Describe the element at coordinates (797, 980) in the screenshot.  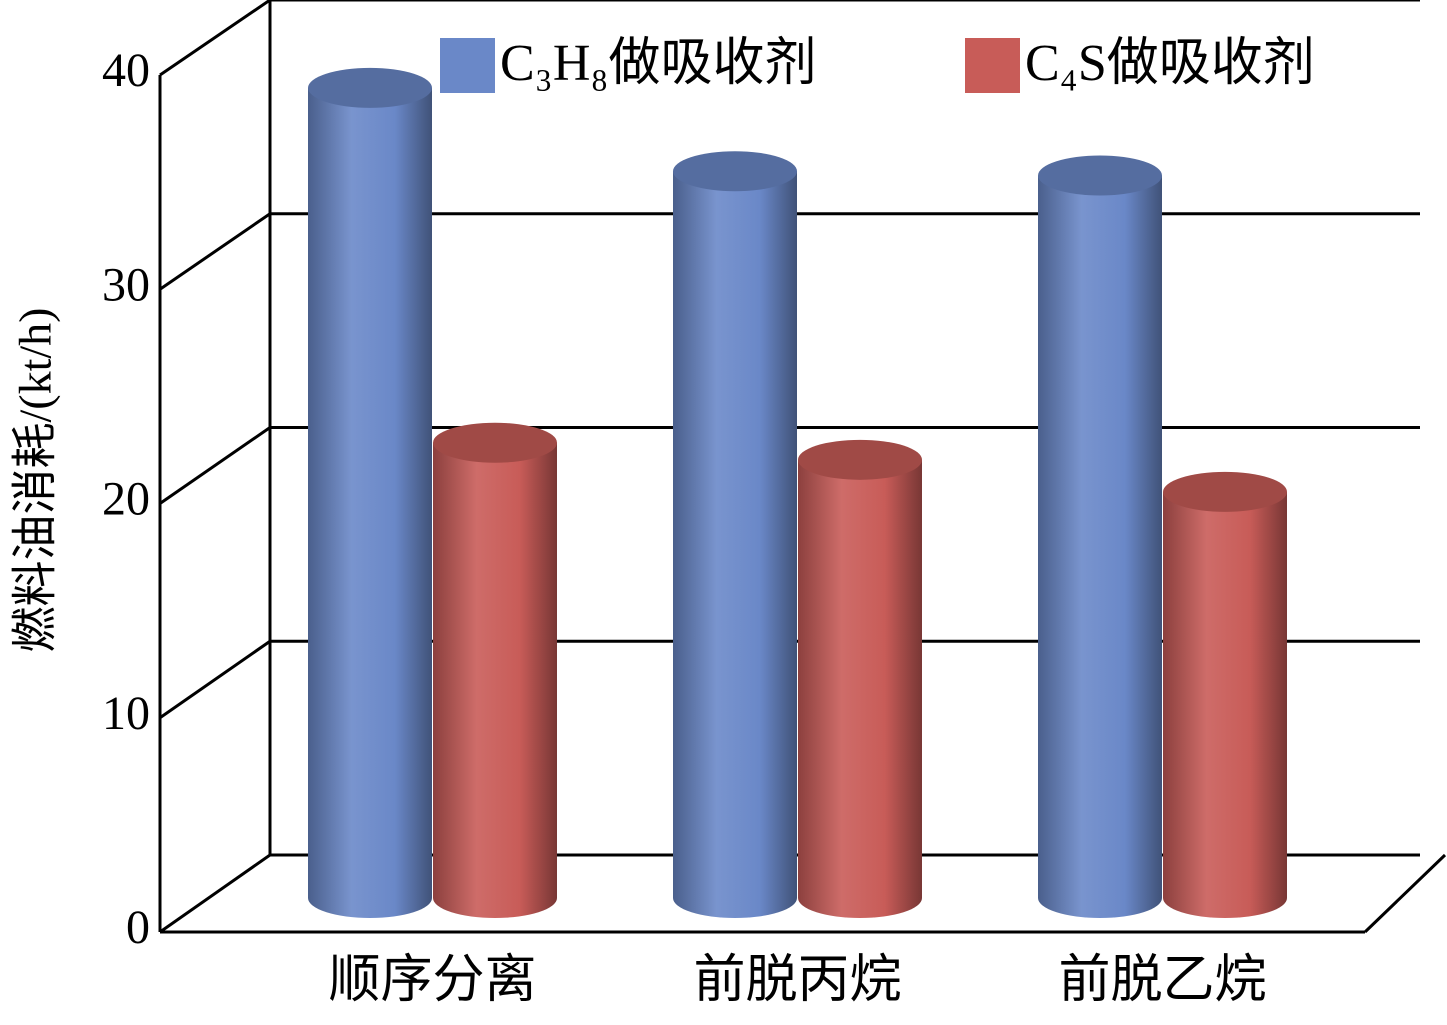
I see `x-tick-label: 前脱丙烷` at that location.